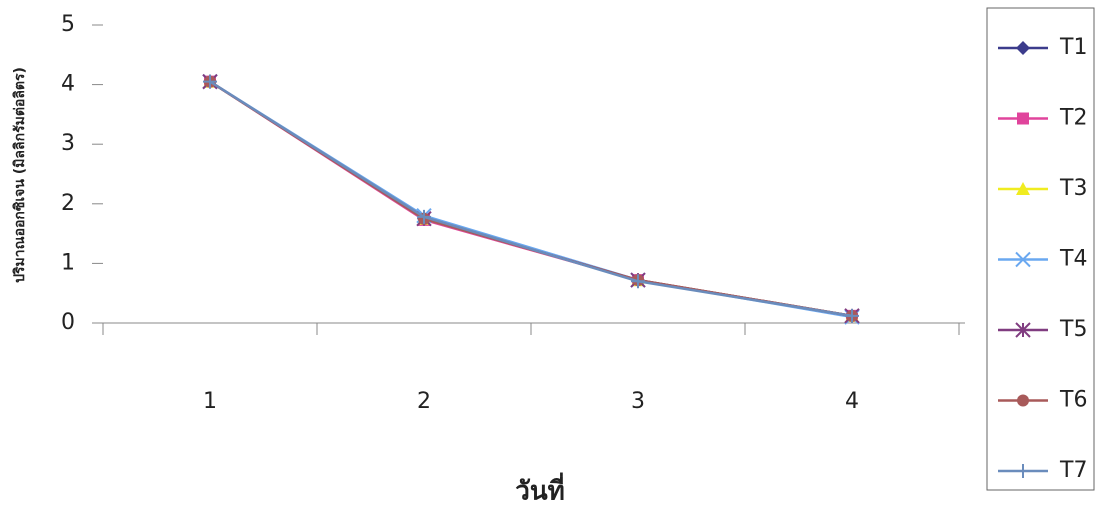 The height and width of the screenshot is (513, 1095). Describe the element at coordinates (638, 401) in the screenshot. I see `x-tick-label: 3` at that location.